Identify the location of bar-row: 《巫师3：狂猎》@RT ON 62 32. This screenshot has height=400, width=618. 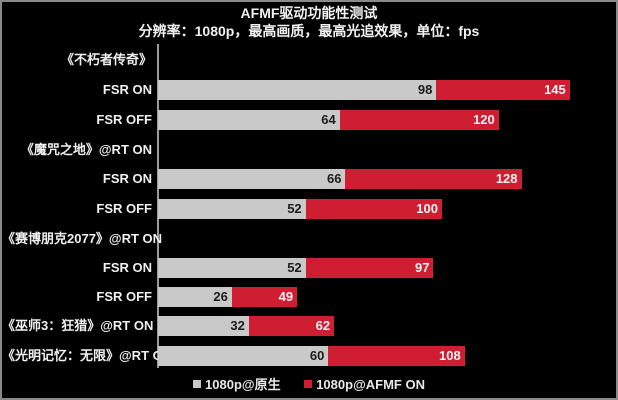
(309, 326).